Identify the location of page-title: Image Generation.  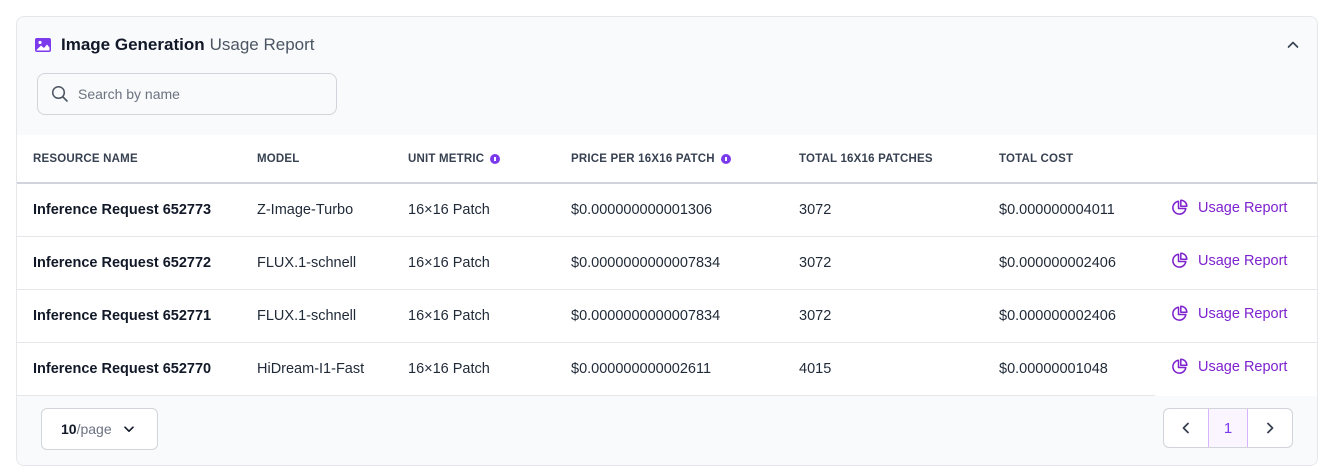
(133, 44).